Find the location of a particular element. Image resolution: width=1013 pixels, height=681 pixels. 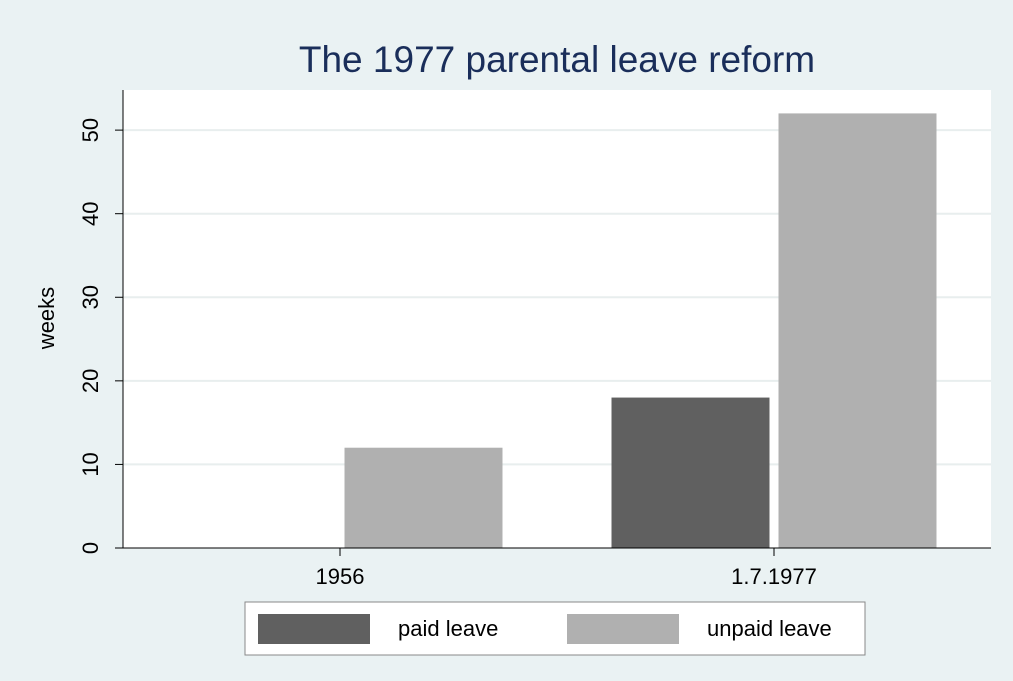

y-tick-label: 50 is located at coordinates (90, 130).